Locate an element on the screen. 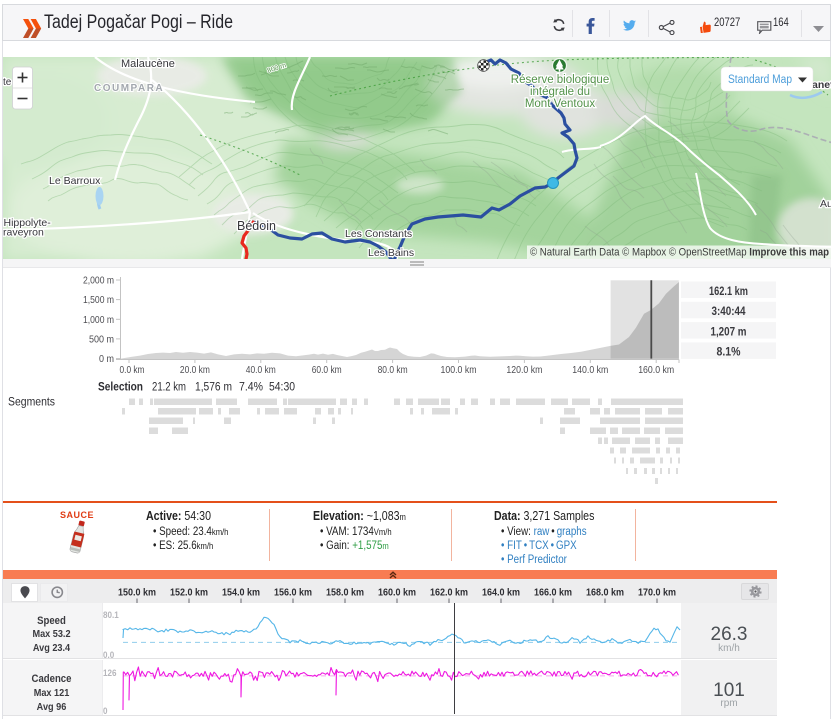  svg-text: 20.0 km is located at coordinates (195, 370).